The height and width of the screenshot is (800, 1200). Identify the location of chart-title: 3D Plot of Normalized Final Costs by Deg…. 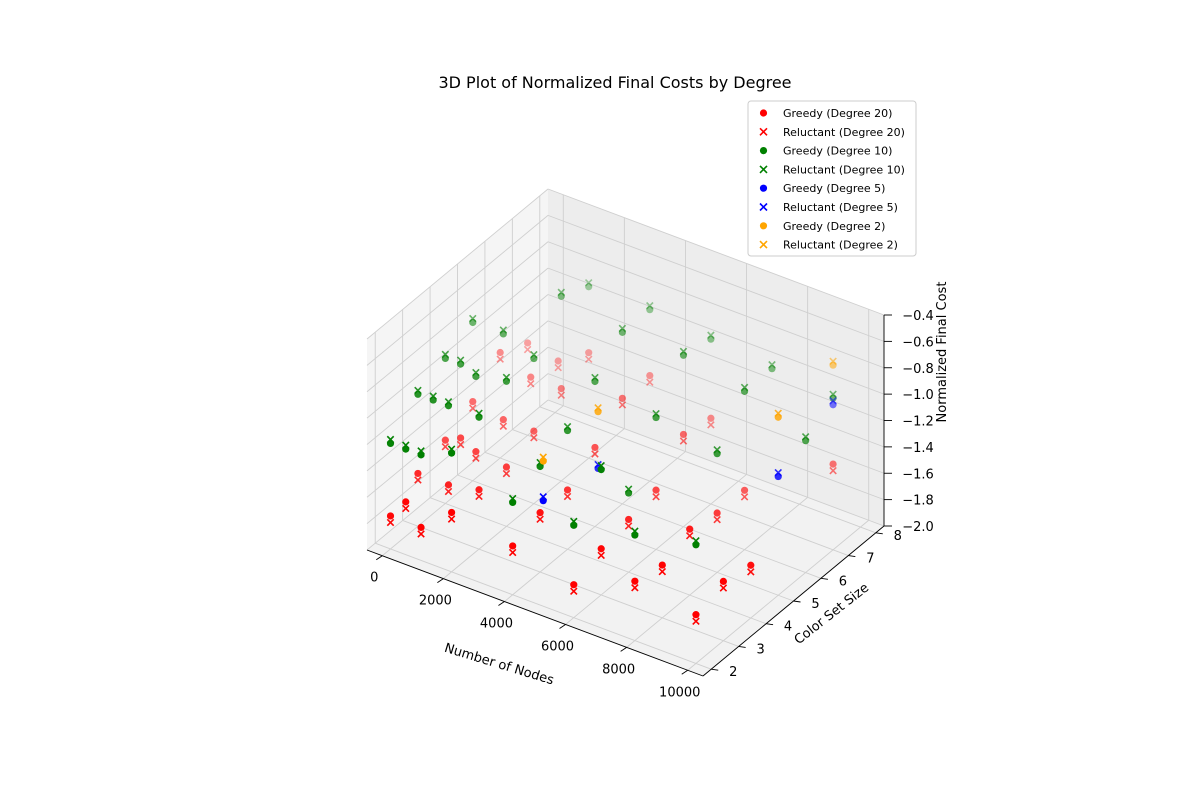
(614, 82).